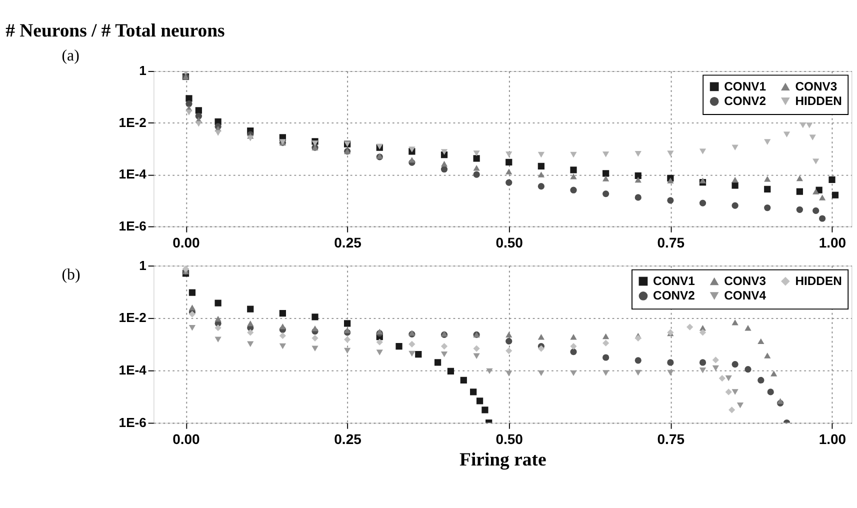 The height and width of the screenshot is (508, 857). I want to click on text: (b), so click(71, 275).